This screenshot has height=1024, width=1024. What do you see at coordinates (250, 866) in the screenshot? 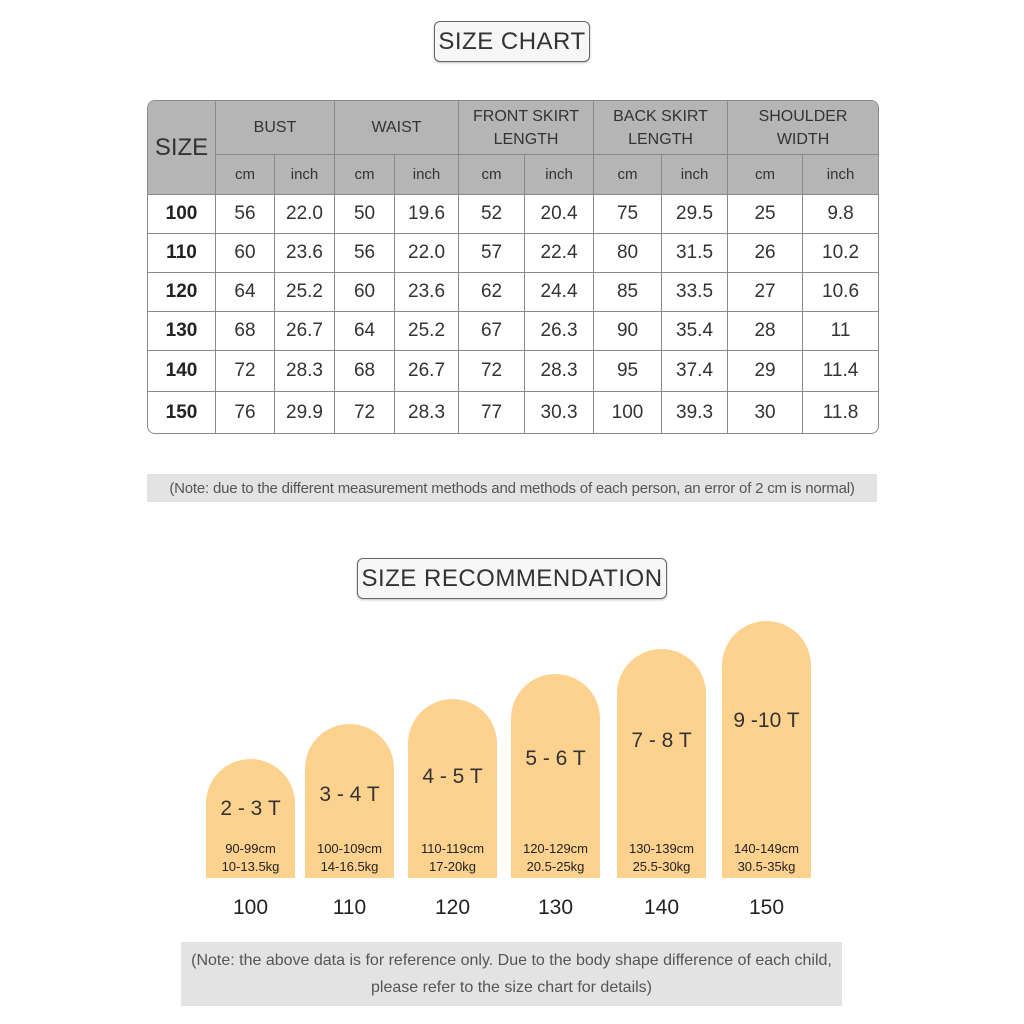
I see `weight-range: 10-13.5kg` at bounding box center [250, 866].